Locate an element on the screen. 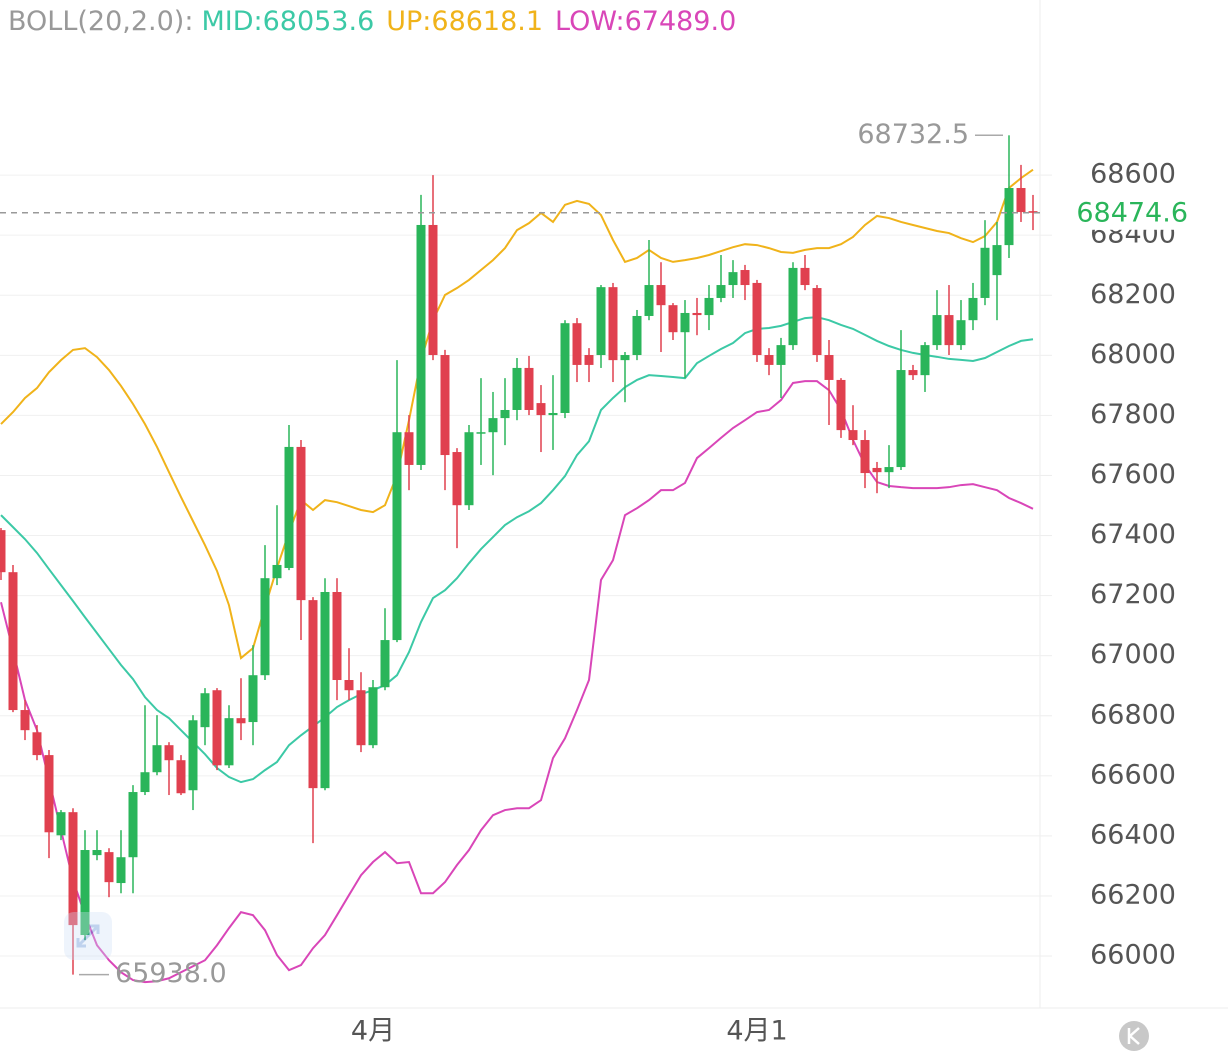 The width and height of the screenshot is (1228, 1056). legend-name: LOW: is located at coordinates (590, 21).